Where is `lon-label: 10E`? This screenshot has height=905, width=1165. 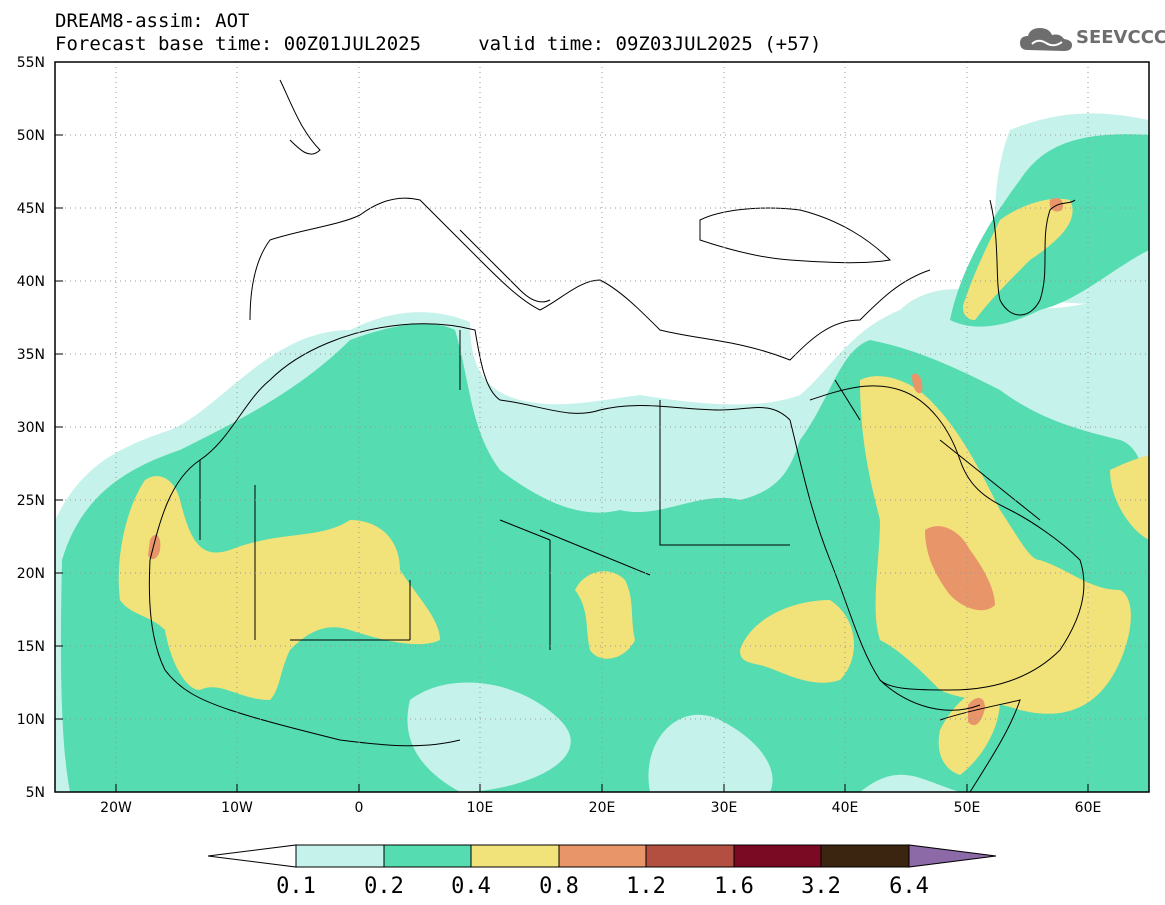 lon-label: 10E is located at coordinates (480, 808).